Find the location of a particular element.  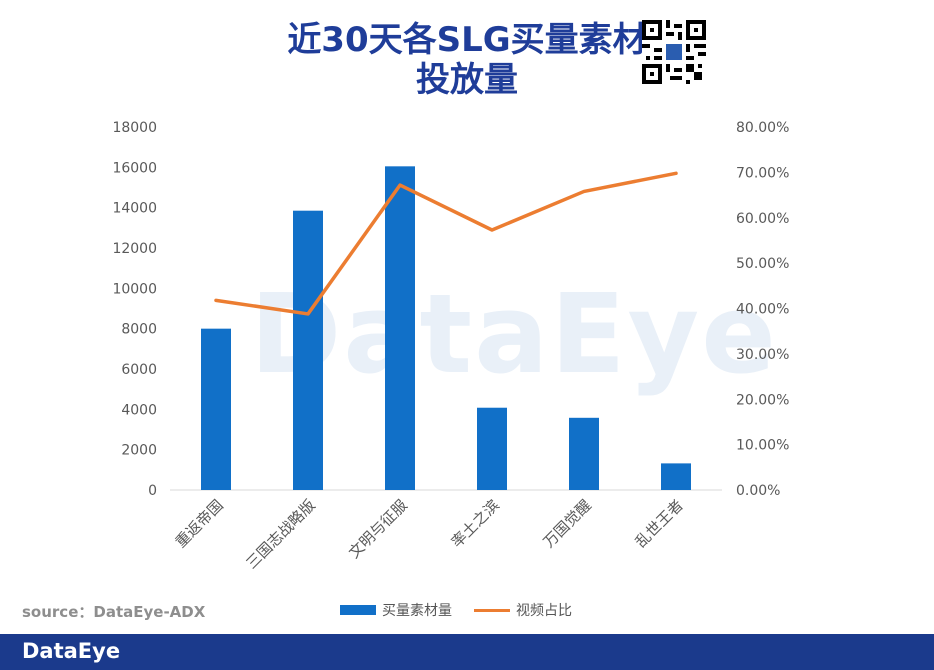

legend-label-line: 视频占比 is located at coordinates (544, 611).